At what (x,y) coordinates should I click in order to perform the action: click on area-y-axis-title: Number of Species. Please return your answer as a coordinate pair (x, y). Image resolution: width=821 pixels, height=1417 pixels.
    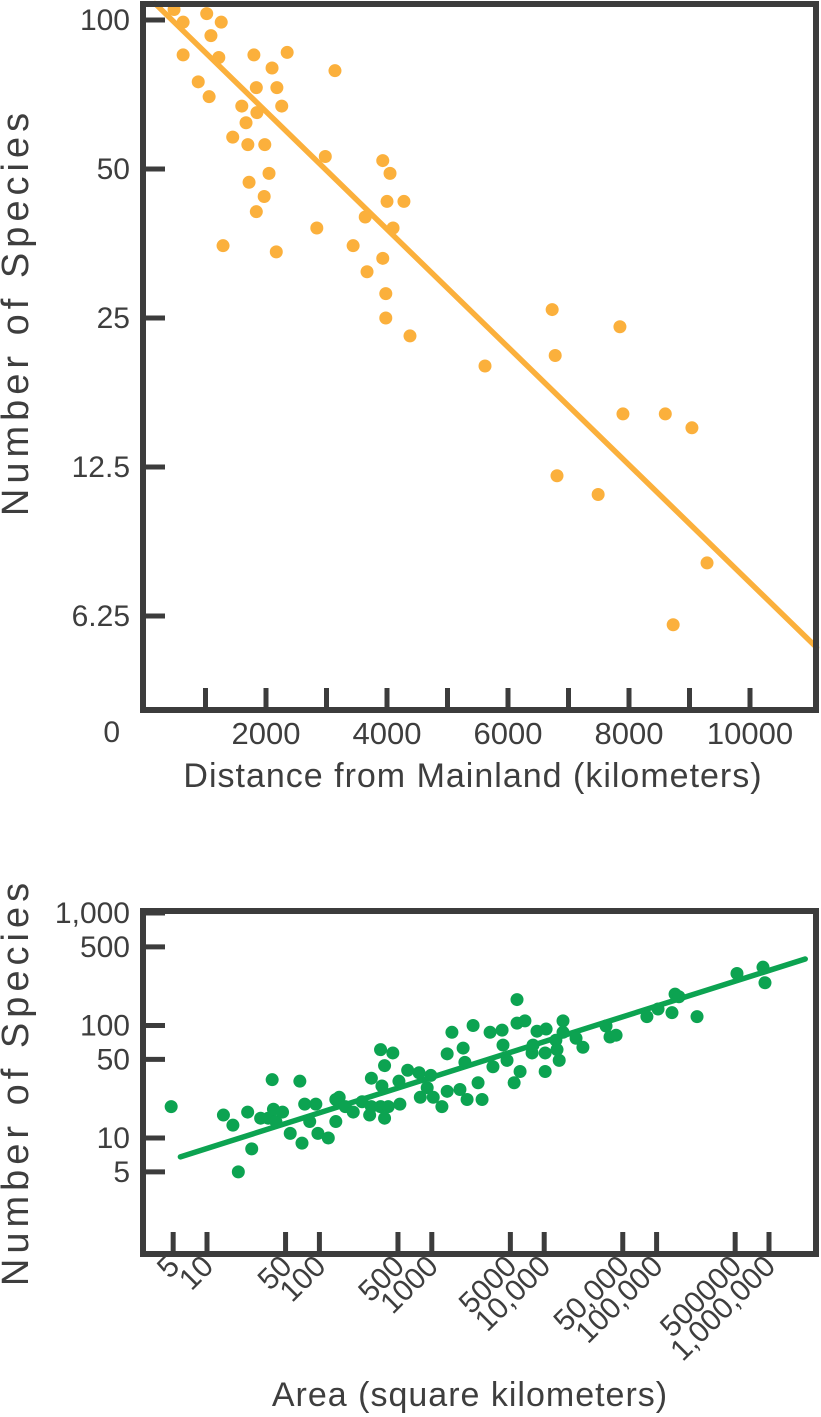
    Looking at the image, I should click on (18, 1082).